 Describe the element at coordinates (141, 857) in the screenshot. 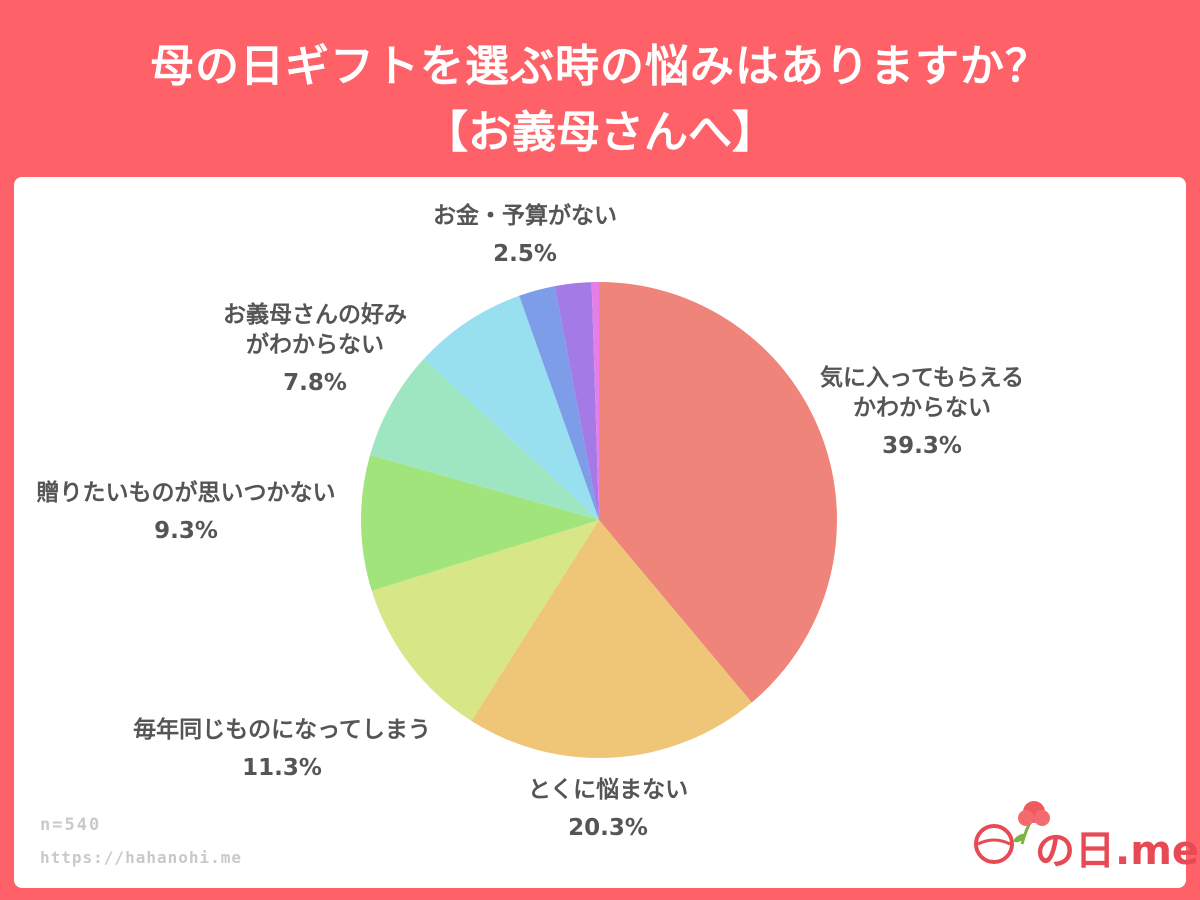

I see `source-url: https://hahanohi.me` at that location.